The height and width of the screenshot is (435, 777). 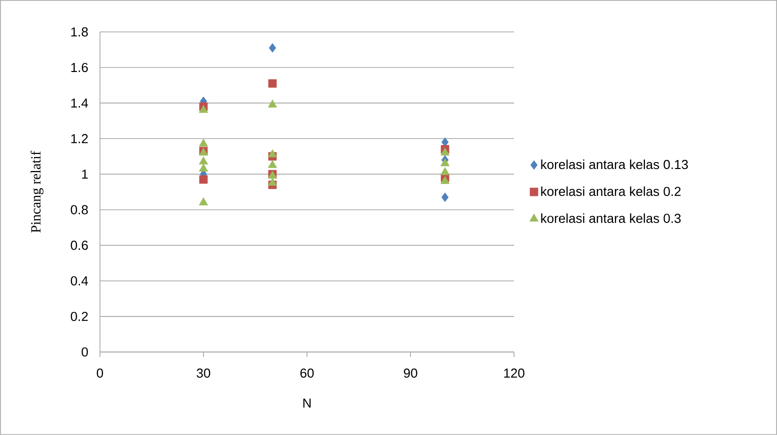 What do you see at coordinates (37, 191) in the screenshot?
I see `y-axis-title: Pincang relatif` at bounding box center [37, 191].